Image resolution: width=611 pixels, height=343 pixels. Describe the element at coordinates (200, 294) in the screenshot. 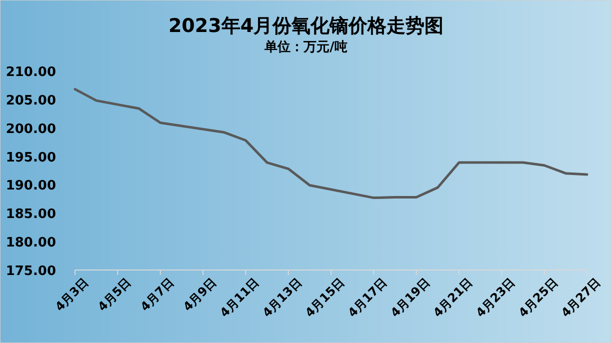

I see `x-tick-label: 4月9日` at that location.